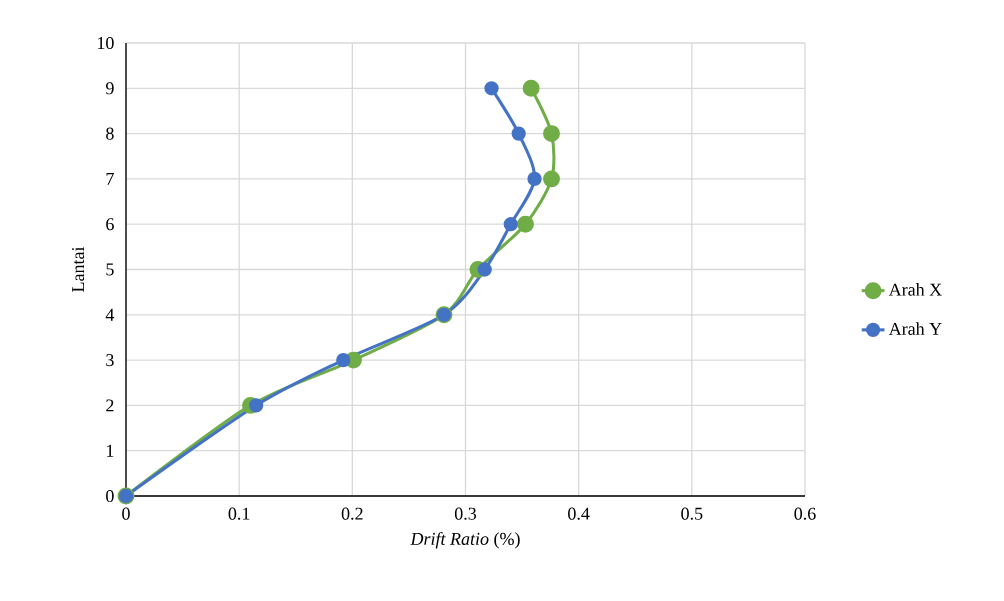 The image size is (1004, 601). What do you see at coordinates (465, 540) in the screenshot?
I see `x-axis-title: Drift Ratio (%)` at bounding box center [465, 540].